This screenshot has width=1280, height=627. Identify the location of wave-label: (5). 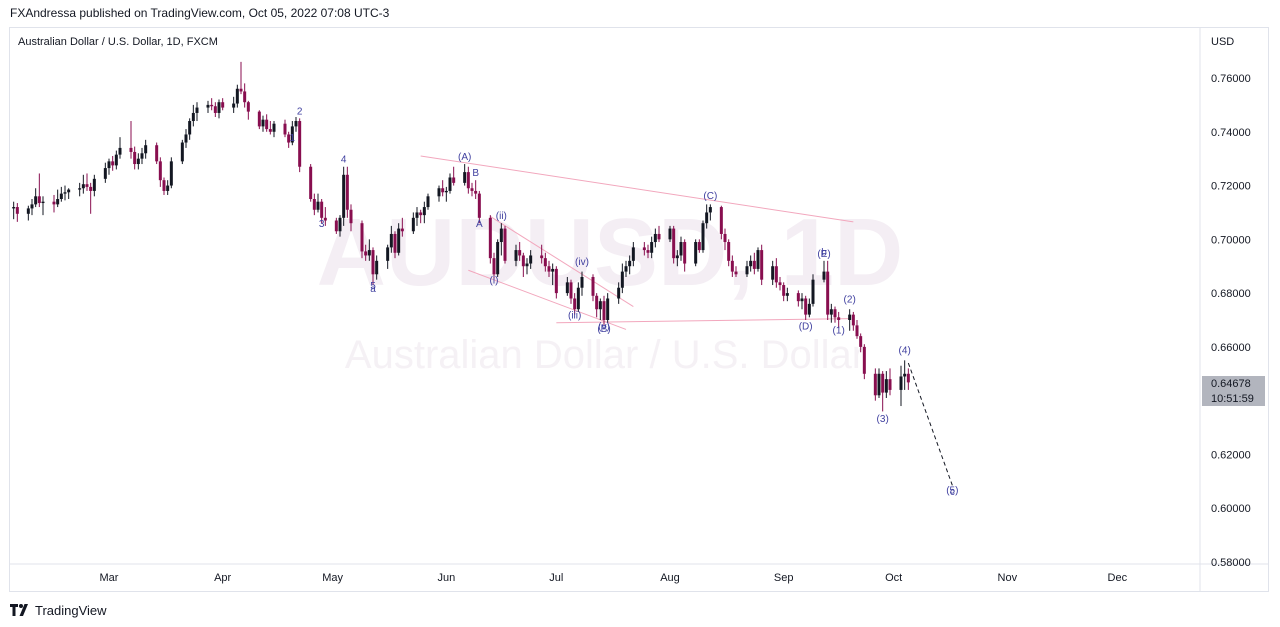
(952, 490).